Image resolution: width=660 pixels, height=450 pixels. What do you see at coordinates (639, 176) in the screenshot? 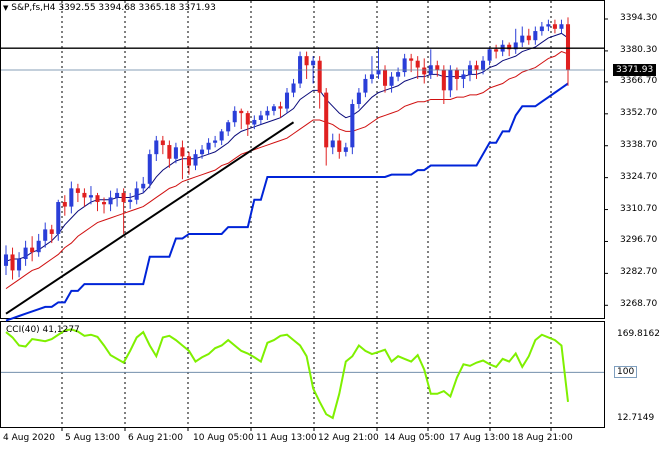
I see `price-axis-label: 3324.70` at bounding box center [639, 176].